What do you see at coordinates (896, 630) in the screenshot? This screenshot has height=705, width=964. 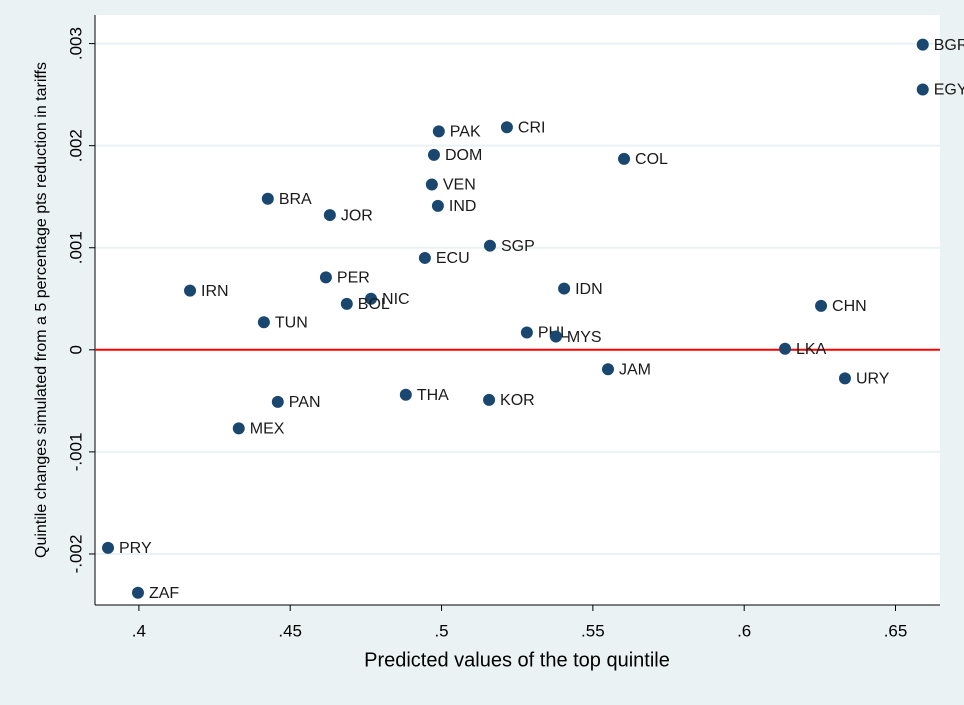 I see `x-tick-label: .65` at bounding box center [896, 630].